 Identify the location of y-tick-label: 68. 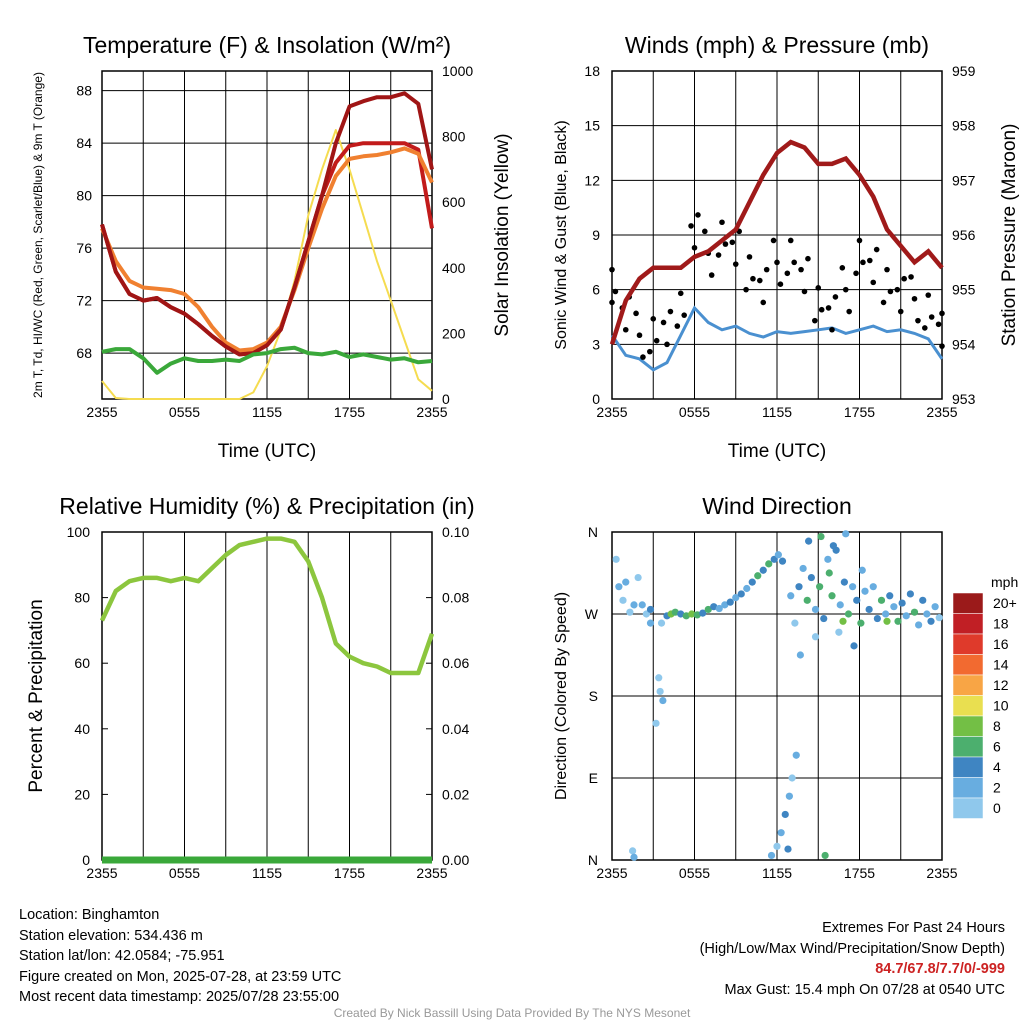
(84, 353).